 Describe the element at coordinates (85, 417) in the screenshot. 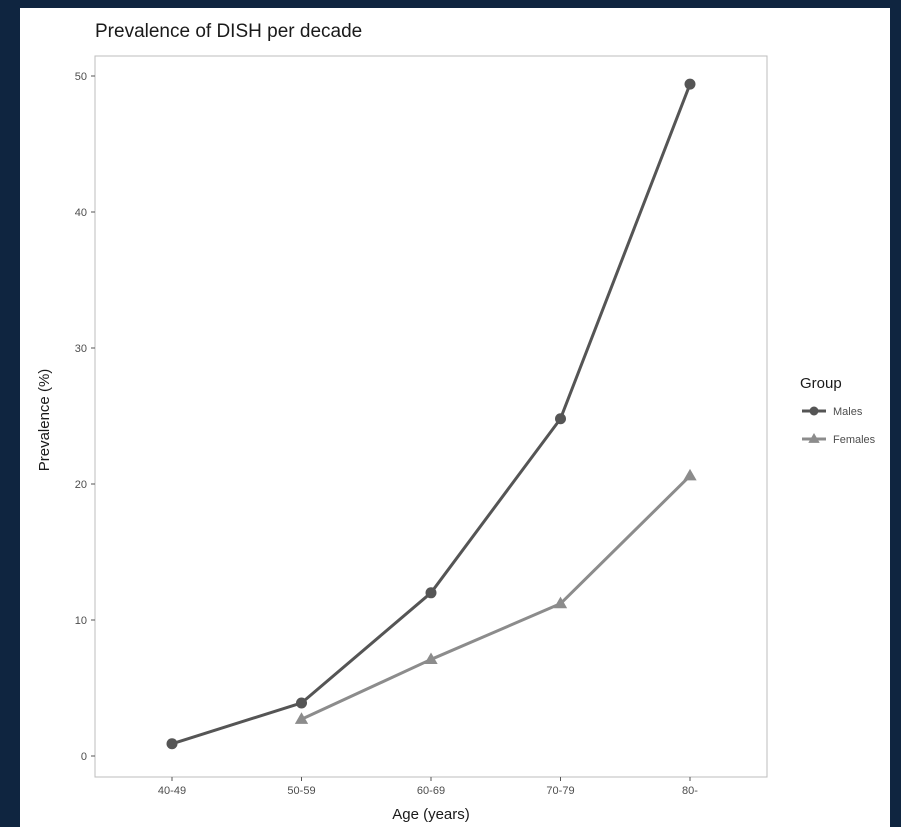

I see `y-axis: 0 10 20 30 40 50` at that location.